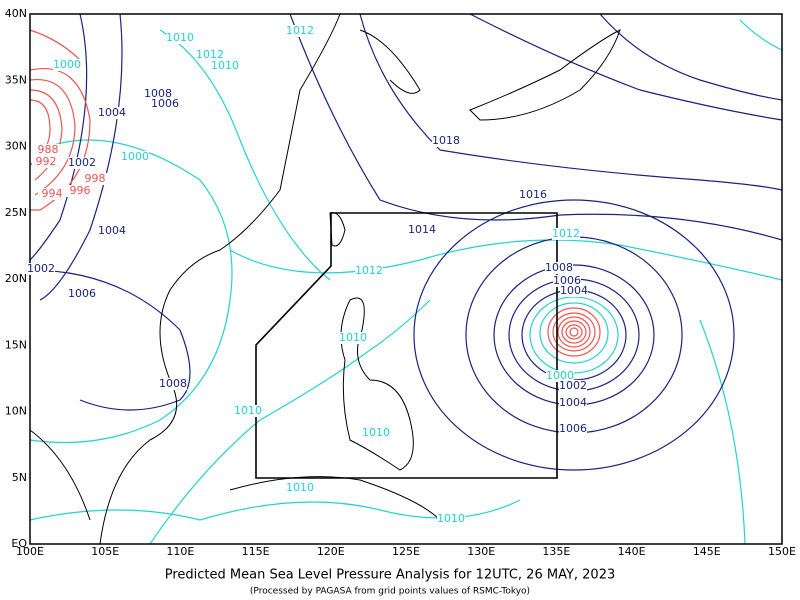 This screenshot has width=800, height=600. Describe the element at coordinates (60, 475) in the screenshot. I see `coastline` at that location.